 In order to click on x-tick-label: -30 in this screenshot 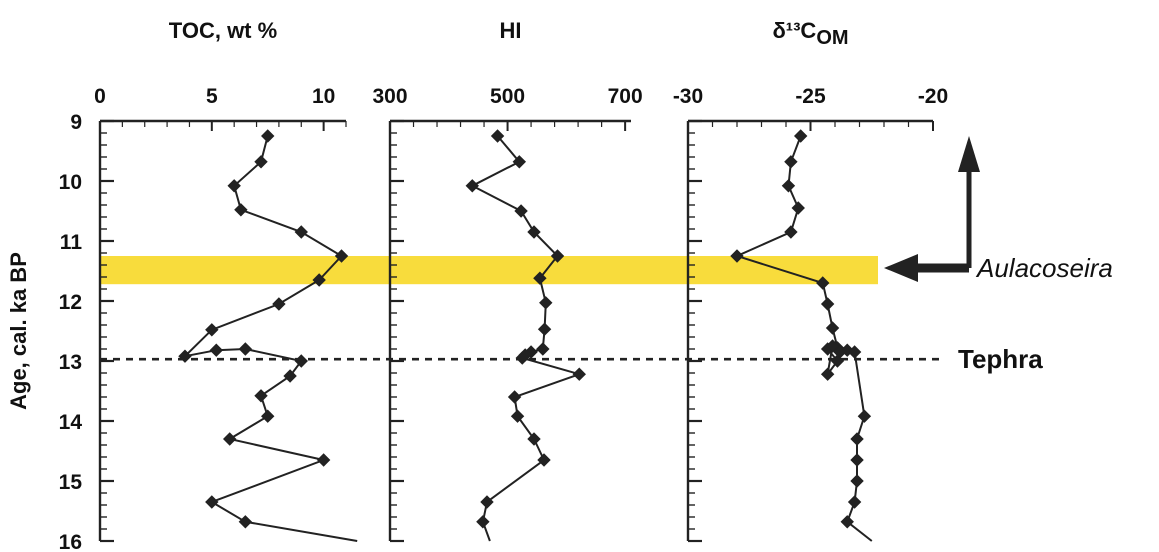, I will do `click(688, 96)`.